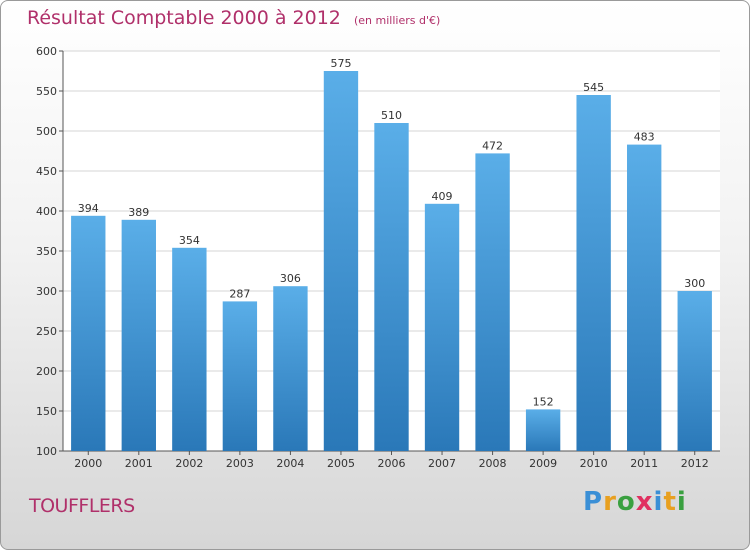 This screenshot has width=750, height=550. I want to click on xtick-label-2011: 2011, so click(644, 463).